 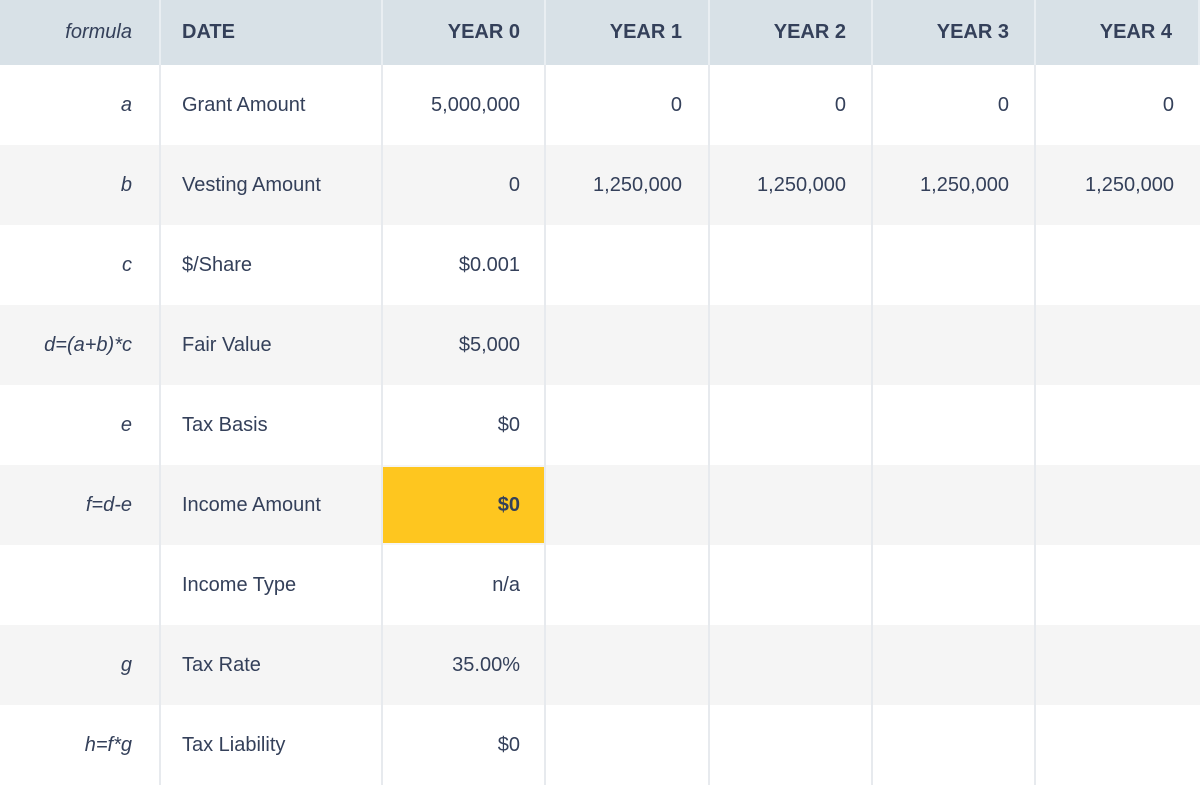 What do you see at coordinates (628, 105) in the screenshot?
I see `value-cell-year-1: 0` at bounding box center [628, 105].